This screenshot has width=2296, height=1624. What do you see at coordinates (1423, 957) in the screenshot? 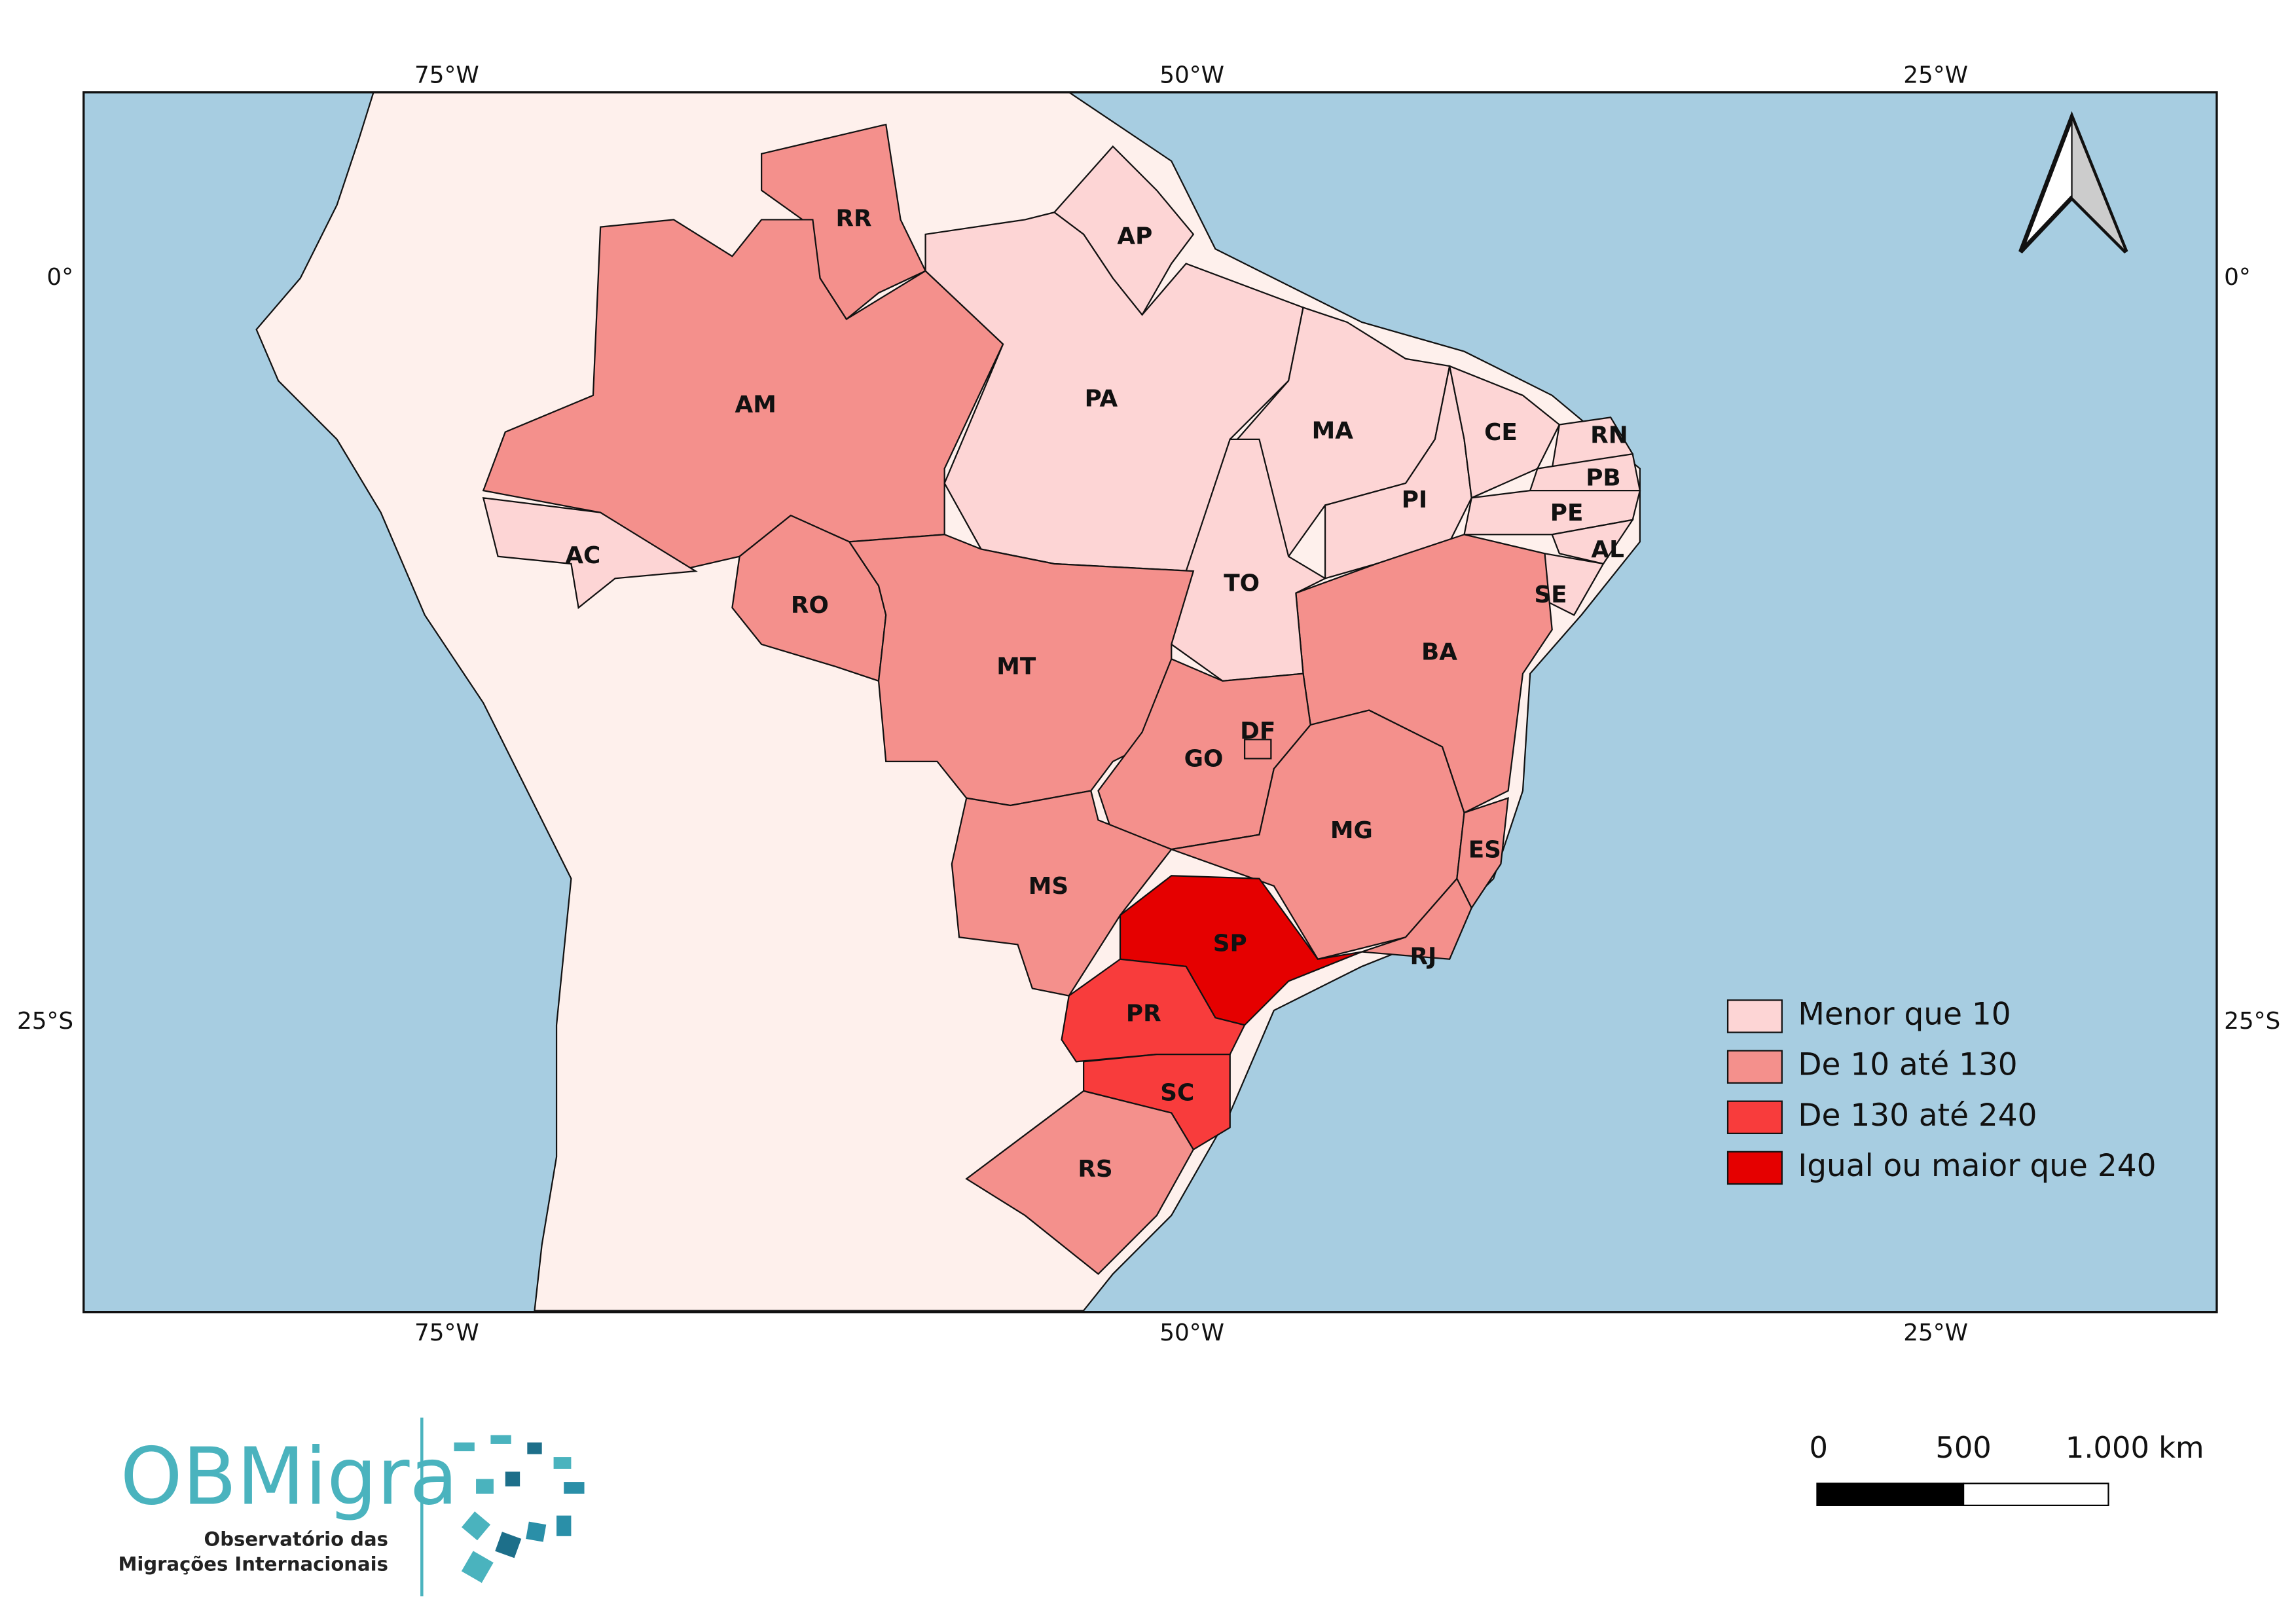
I see `state-label: RJ` at bounding box center [1423, 957].